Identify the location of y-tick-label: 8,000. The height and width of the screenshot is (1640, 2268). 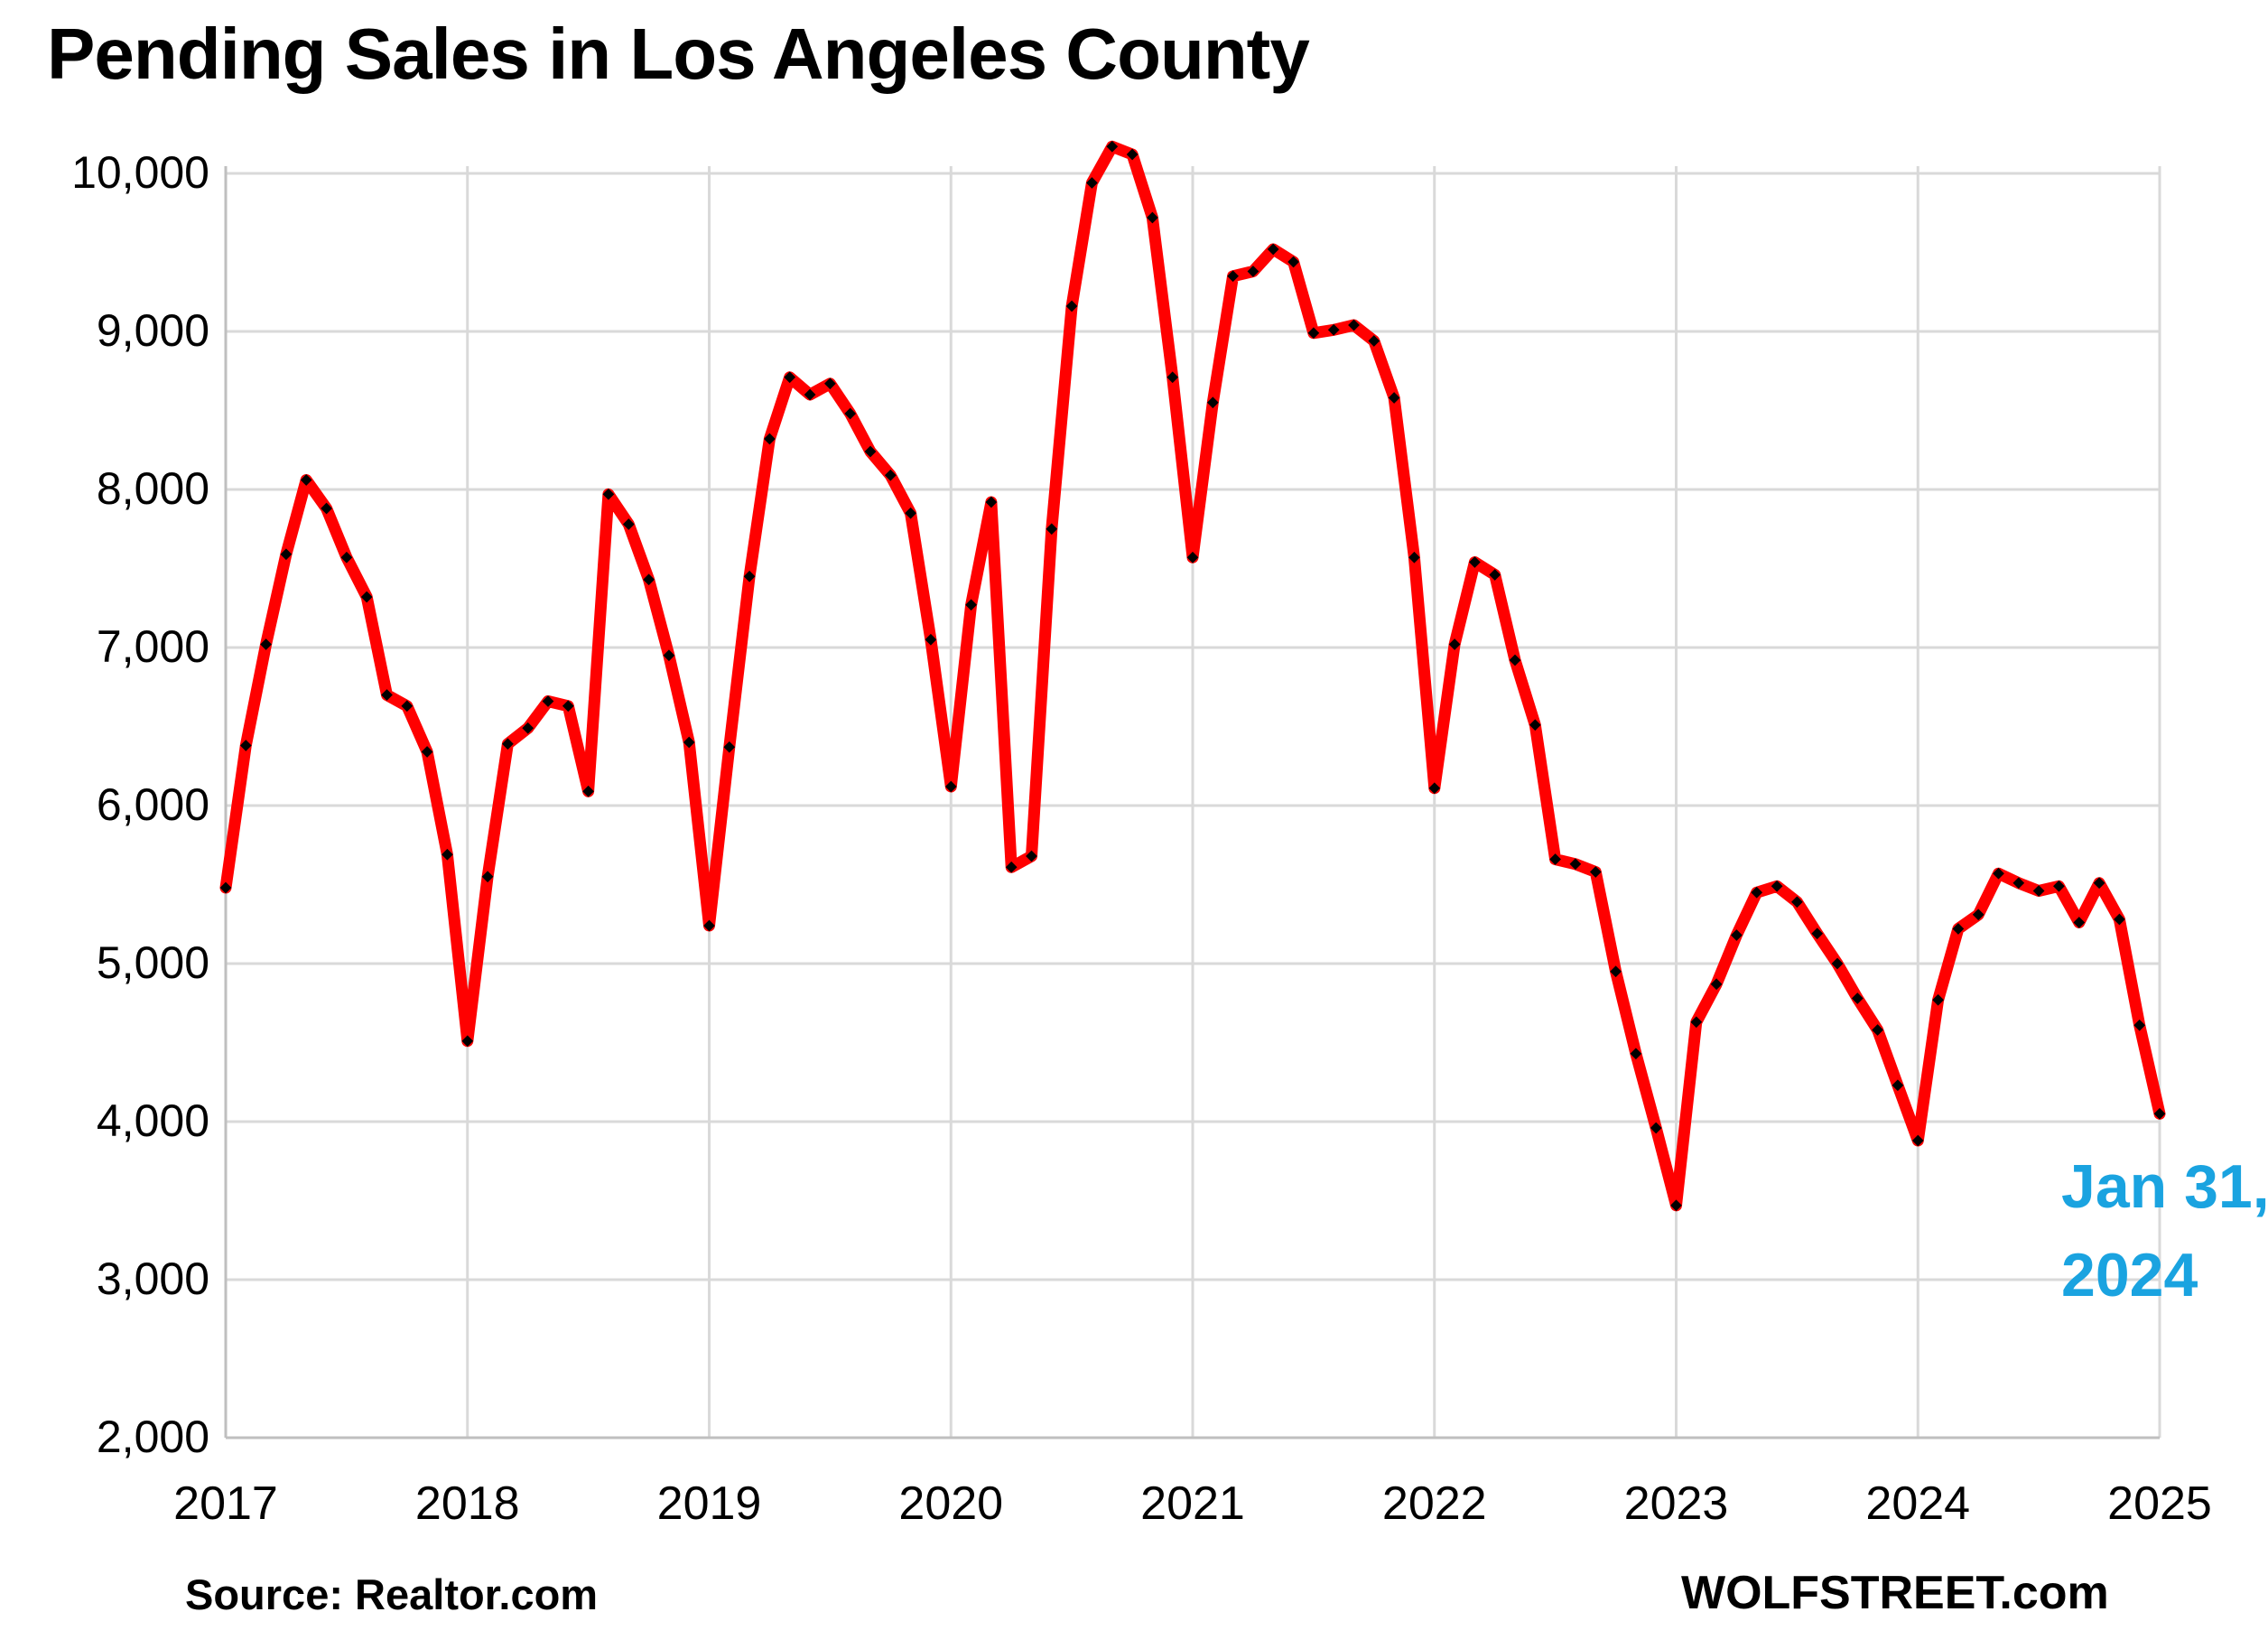
(153, 489).